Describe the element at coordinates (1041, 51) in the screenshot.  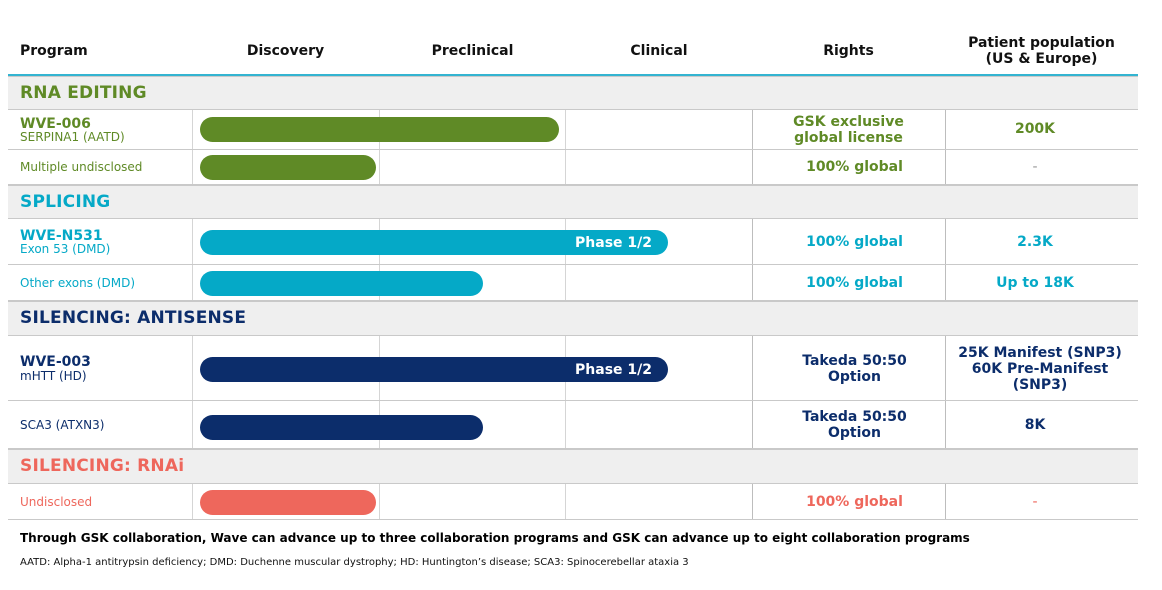
I see `header-patient-population: Patient population (US & Europe)` at that location.